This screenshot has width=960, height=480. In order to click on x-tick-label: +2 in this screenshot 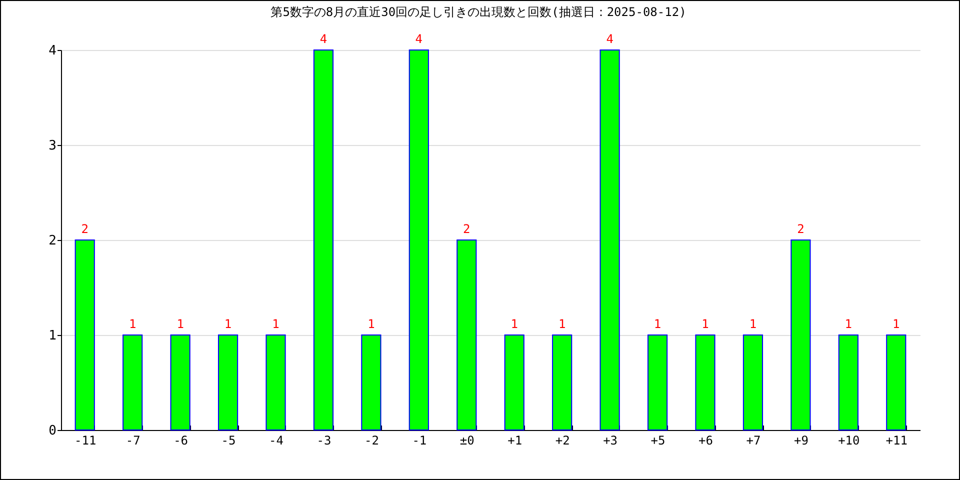, I will do `click(562, 441)`.